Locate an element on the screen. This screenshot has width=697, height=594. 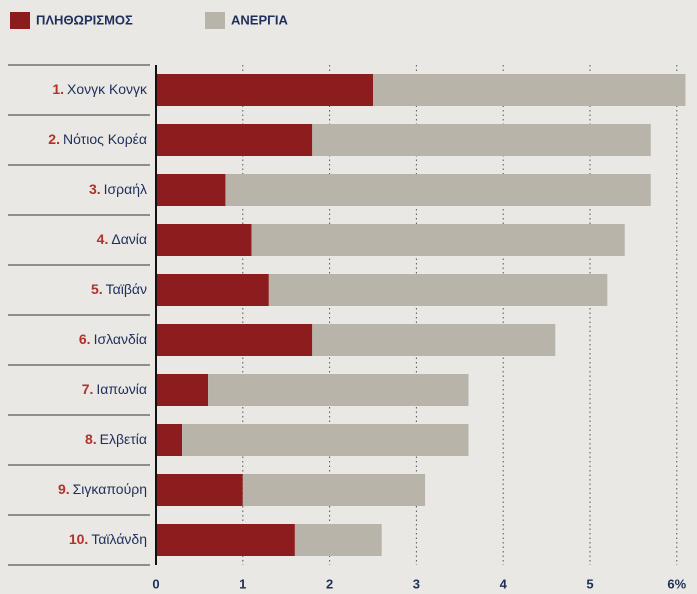
category-label: 5. Ταϊβάν is located at coordinates (119, 289).